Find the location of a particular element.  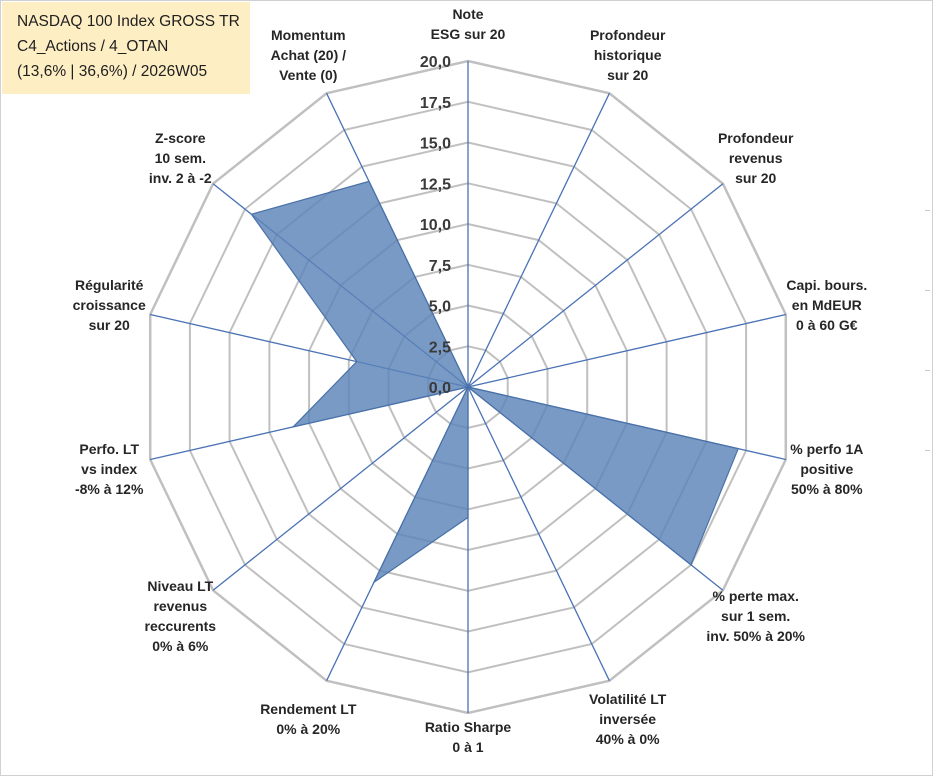

axis-label-perfo-1a: % perfo 1A positive 50% à 80% is located at coordinates (827, 469).